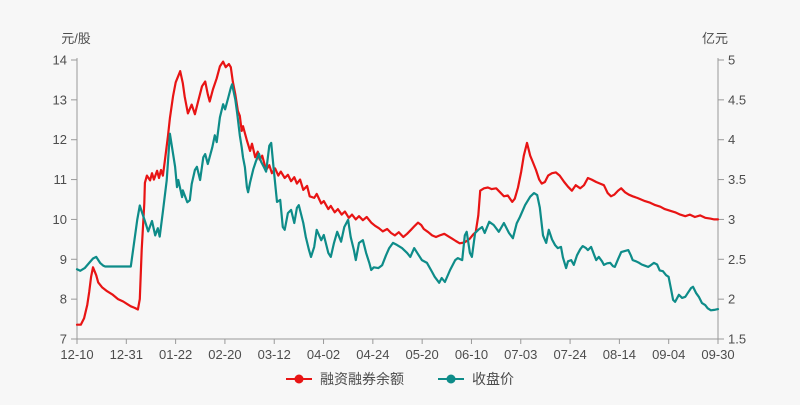  What do you see at coordinates (731, 60) in the screenshot?
I see `right-y-tick-label: 5` at bounding box center [731, 60].